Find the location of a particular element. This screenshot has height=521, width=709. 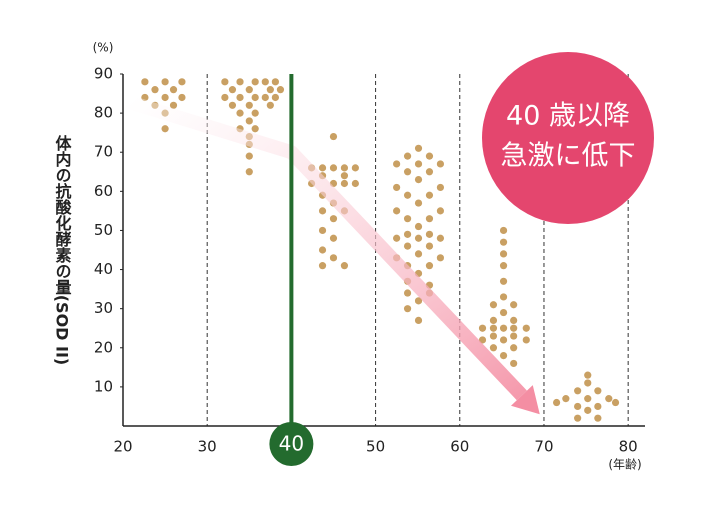

y-tick-label: 70 is located at coordinates (103, 152).